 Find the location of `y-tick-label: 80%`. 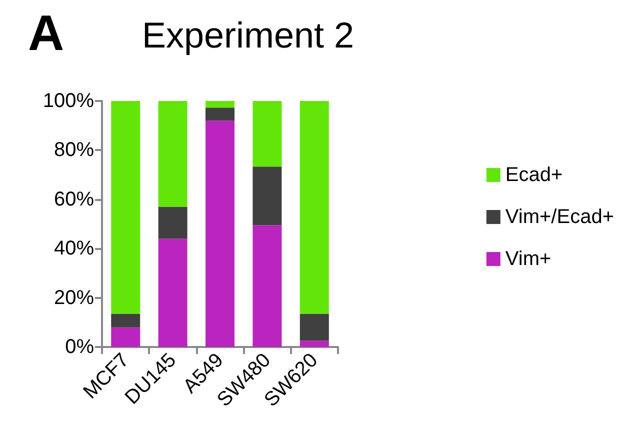

y-tick-label: 80% is located at coordinates (74, 150).